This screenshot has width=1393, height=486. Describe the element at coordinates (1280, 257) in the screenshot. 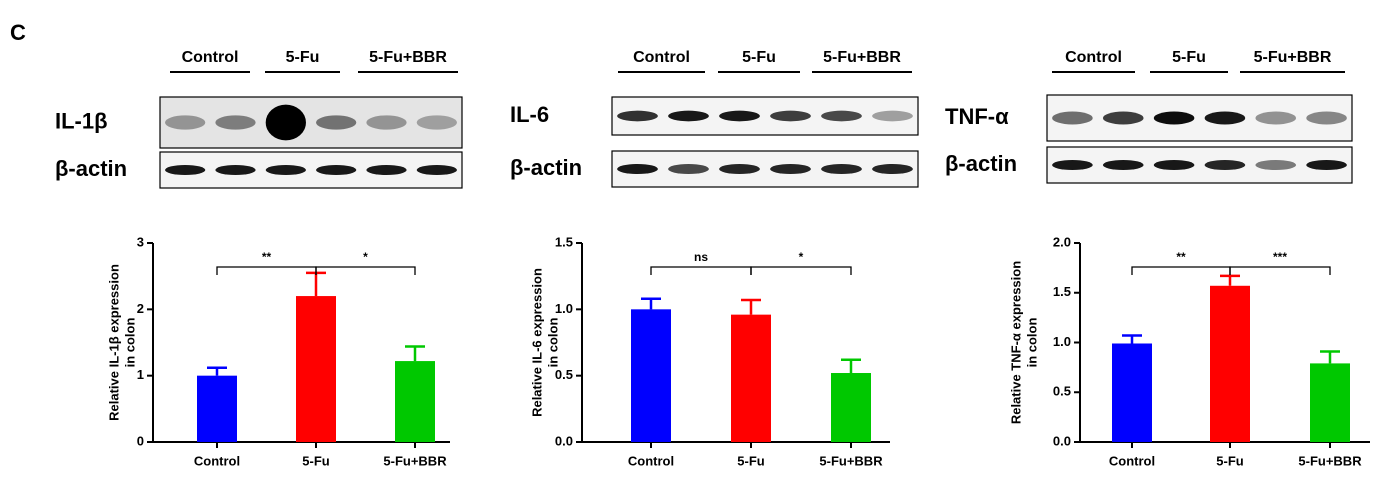

I see `significance-label: ***` at that location.